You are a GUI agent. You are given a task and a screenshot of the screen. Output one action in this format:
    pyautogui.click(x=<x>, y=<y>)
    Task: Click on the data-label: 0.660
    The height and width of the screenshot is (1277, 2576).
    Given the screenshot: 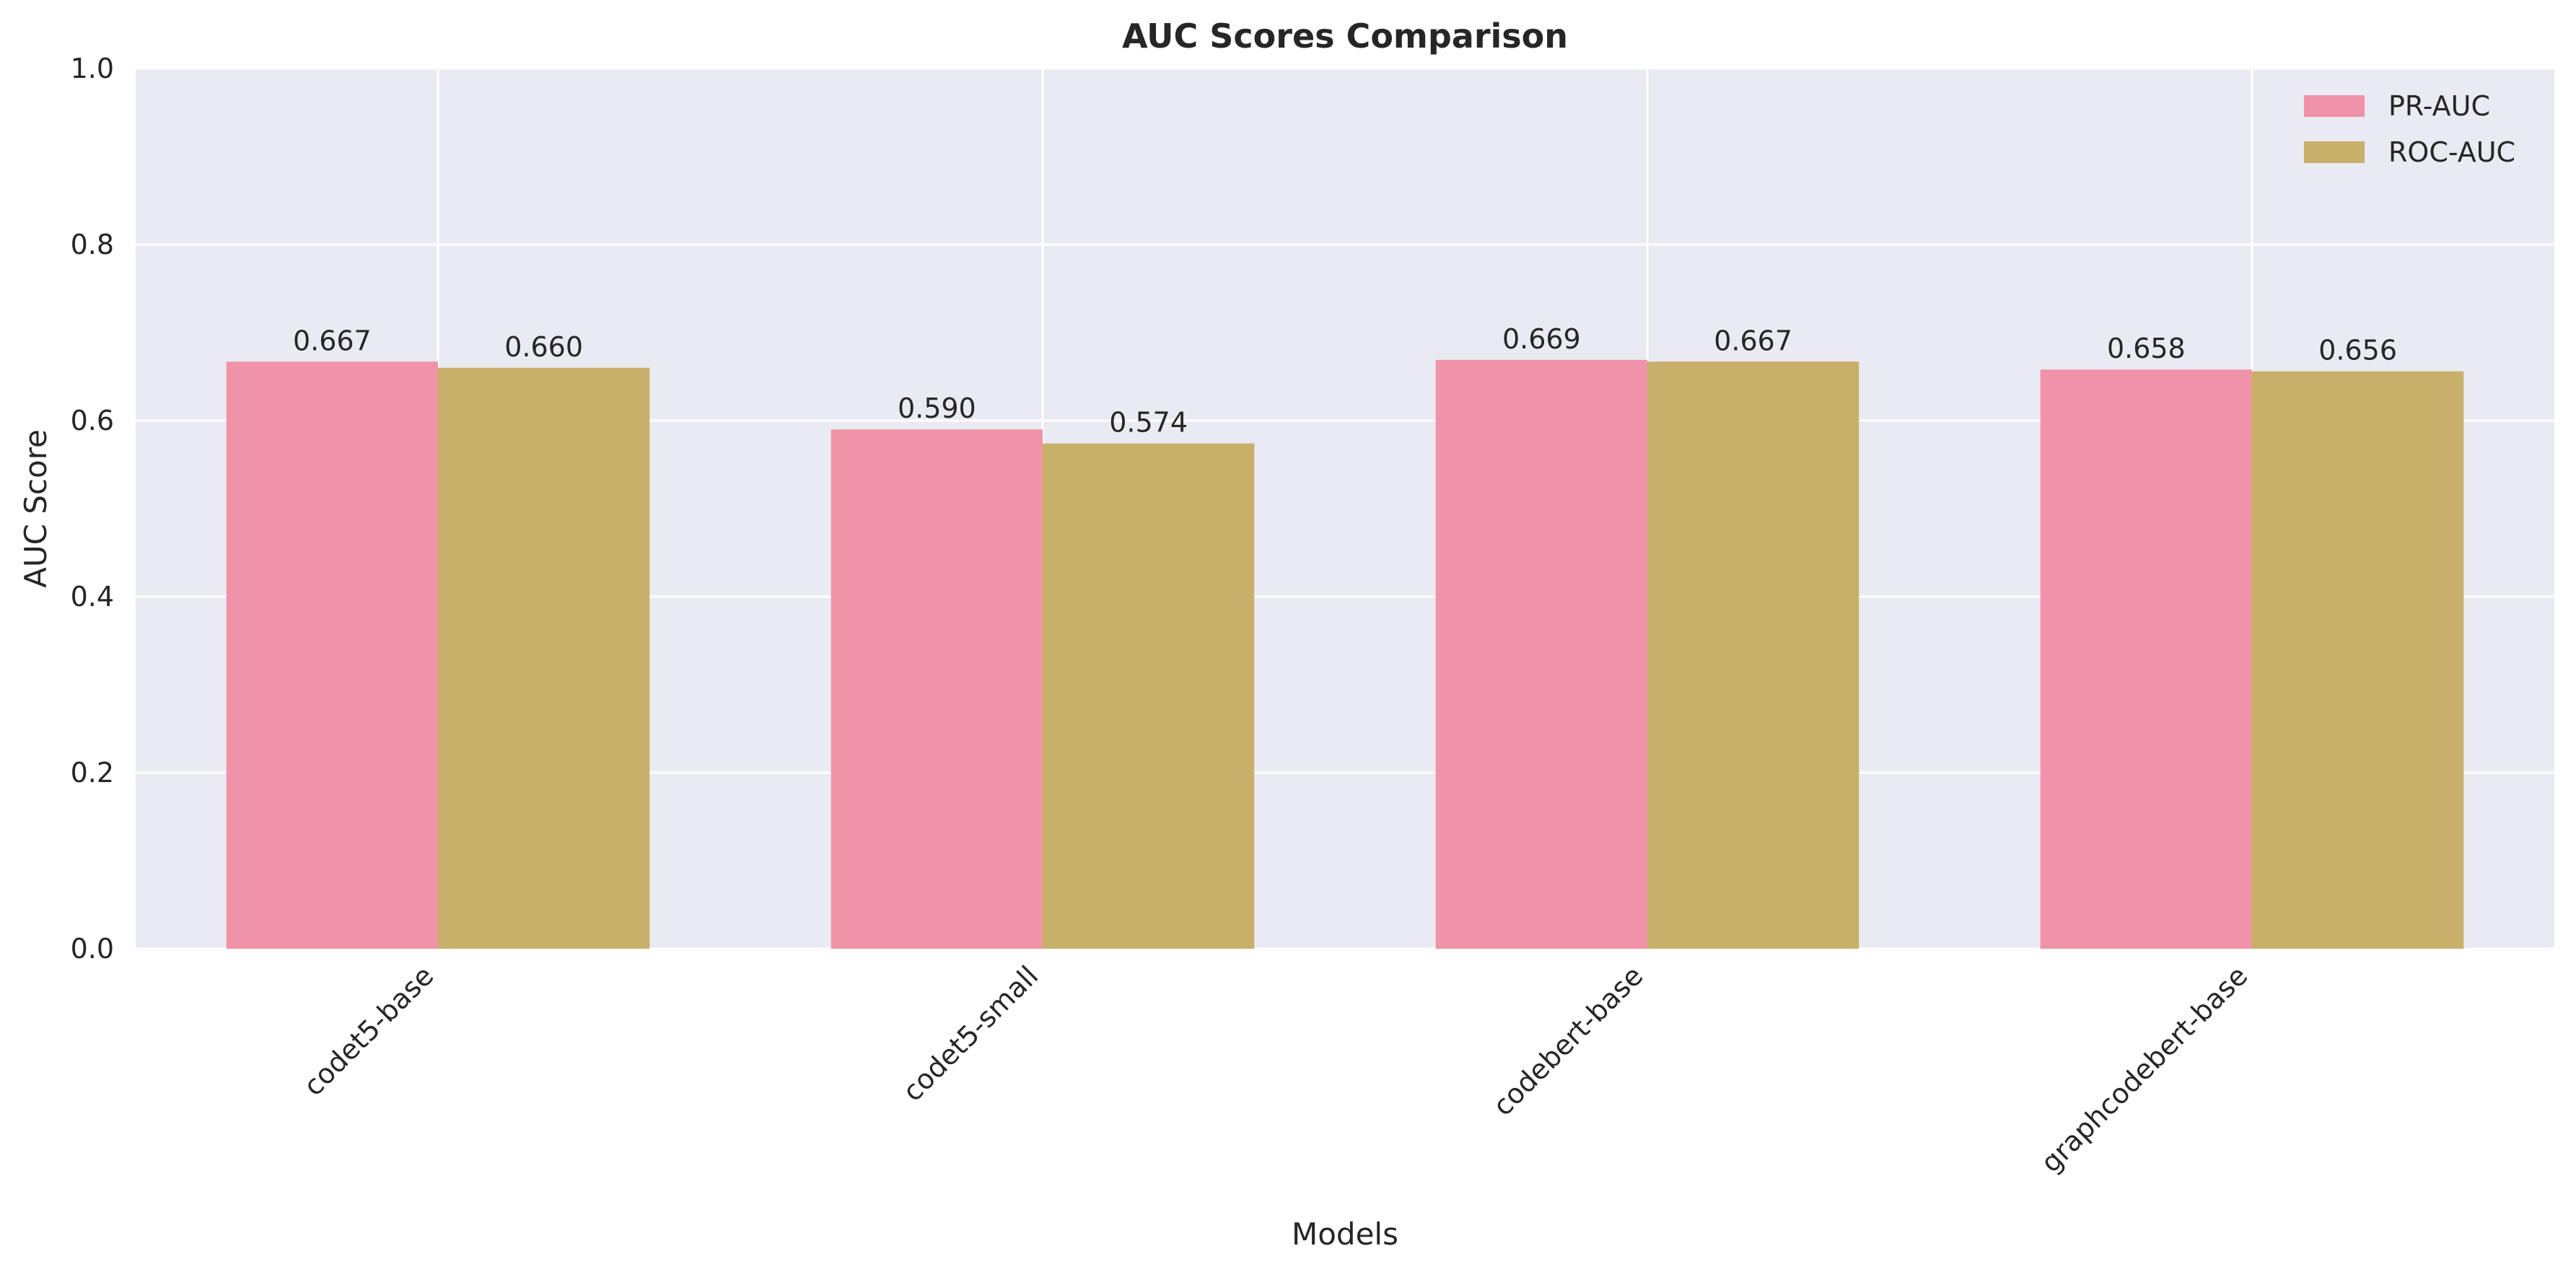 What is the action you would take?
    pyautogui.click(x=543, y=347)
    